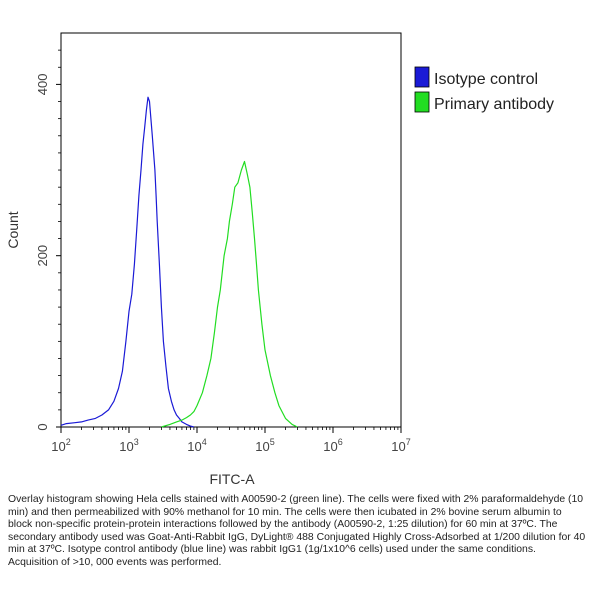  I want to click on x-tick-label: 10⁵, so click(264, 445).